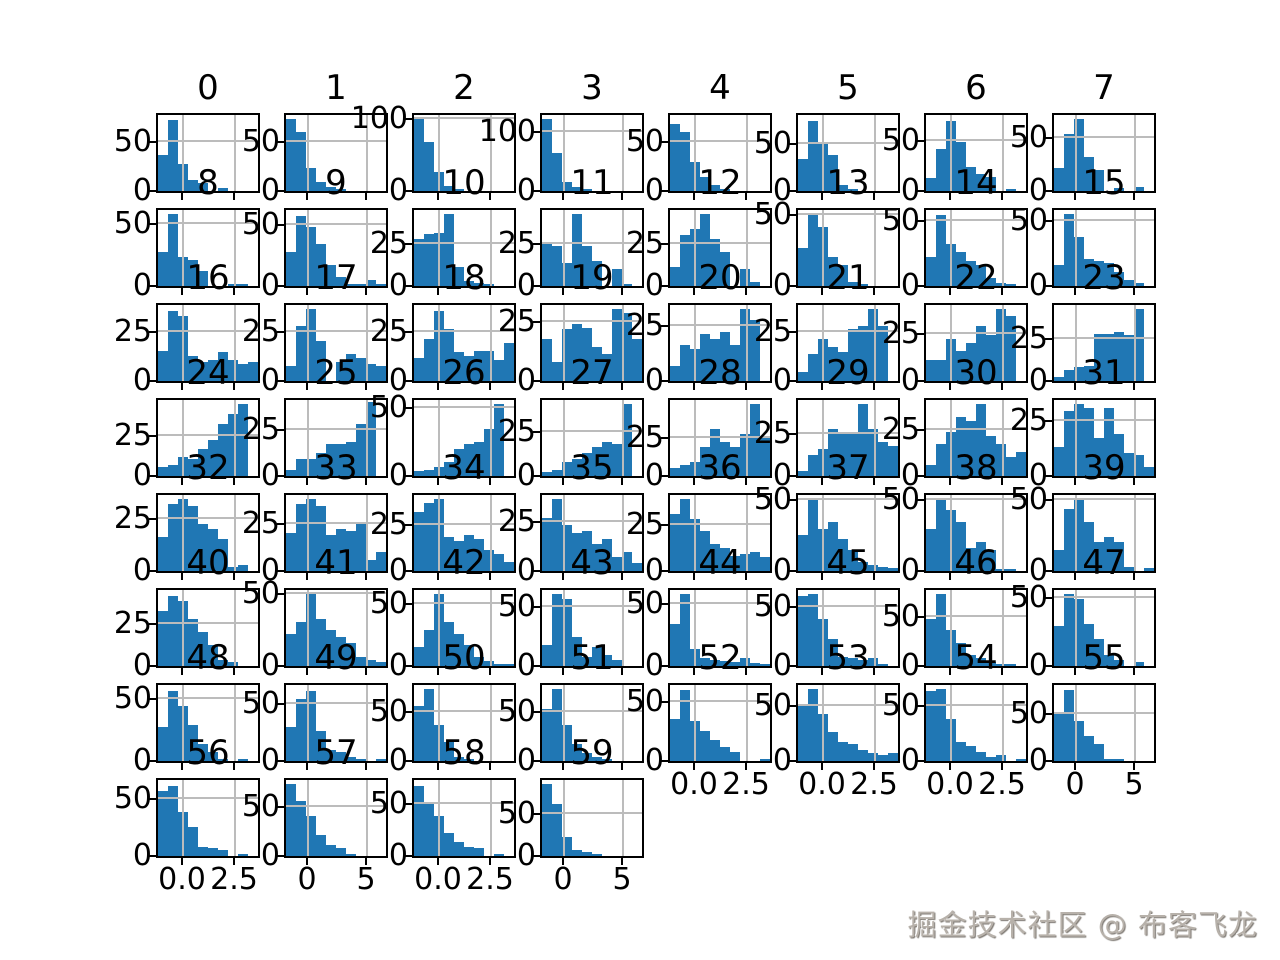 This screenshot has width=1280, height=960. I want to click on subplot-5: 5 50 0, so click(827, 138).